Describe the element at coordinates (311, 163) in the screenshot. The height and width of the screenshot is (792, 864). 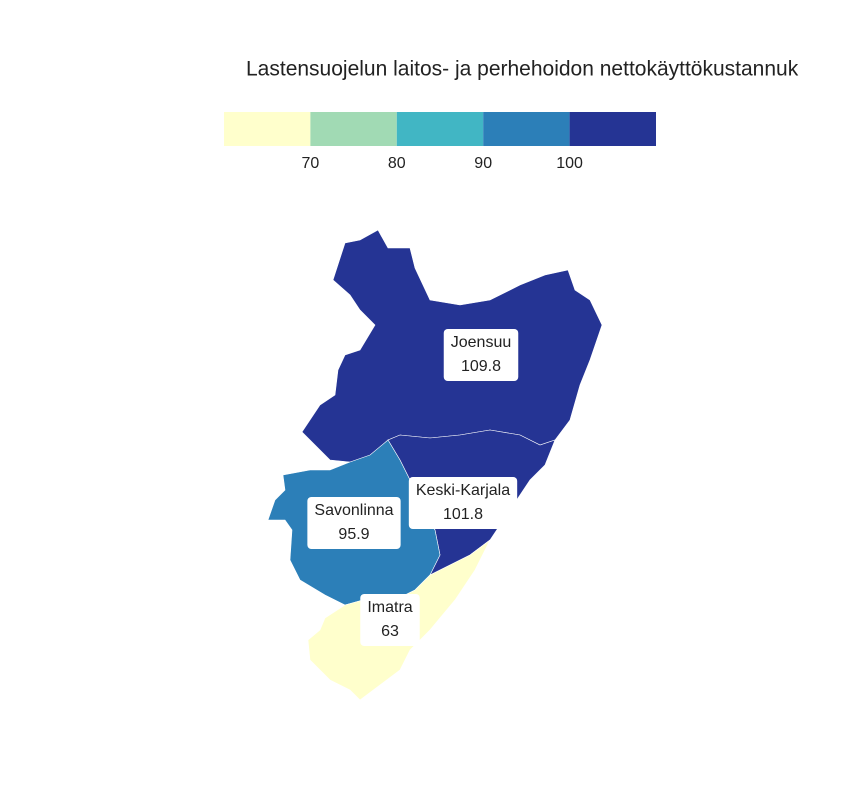
I see `legend-tick-label: 70` at that location.